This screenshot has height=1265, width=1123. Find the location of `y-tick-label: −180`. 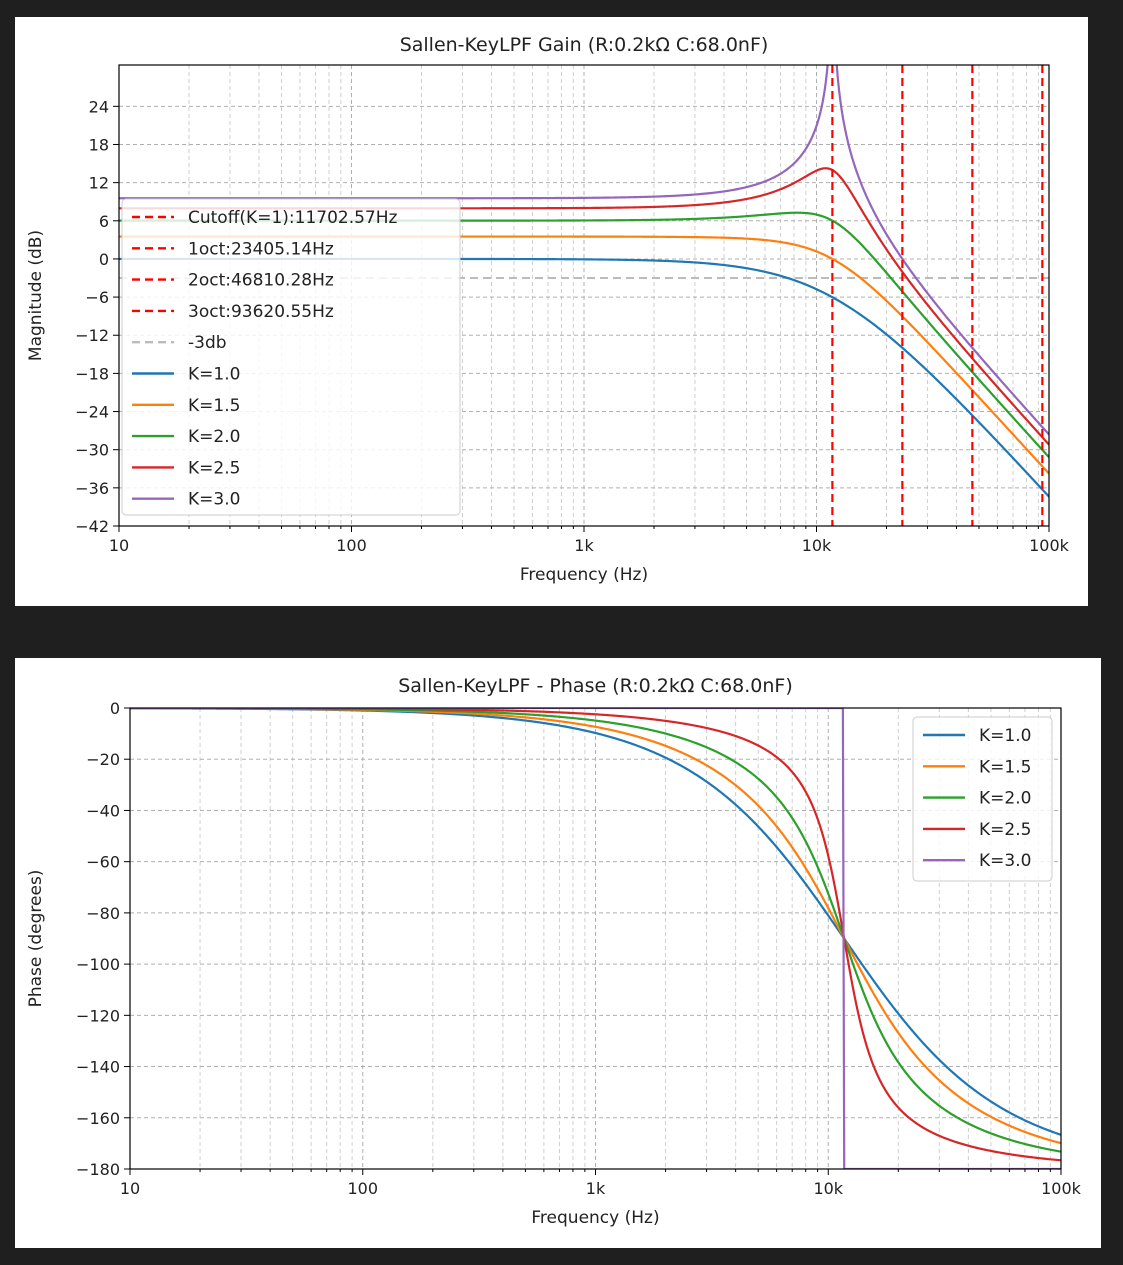

y-tick-label: −180 is located at coordinates (98, 1169).